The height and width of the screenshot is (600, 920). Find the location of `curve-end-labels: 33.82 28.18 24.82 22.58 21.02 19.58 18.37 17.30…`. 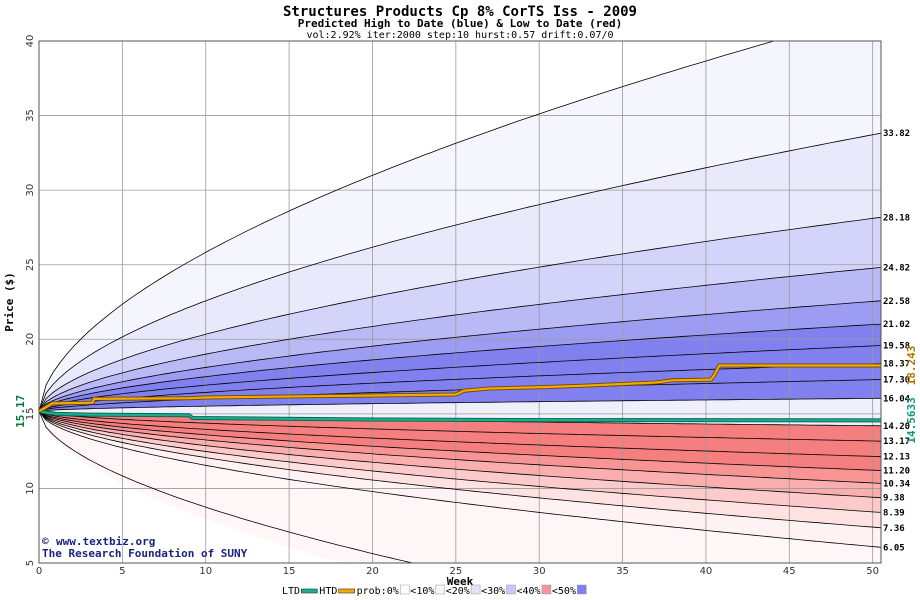

curve-end-labels: 33.82 28.18 24.82 22.58 21.02 19.58 18.37 17.30… is located at coordinates (897, 341).